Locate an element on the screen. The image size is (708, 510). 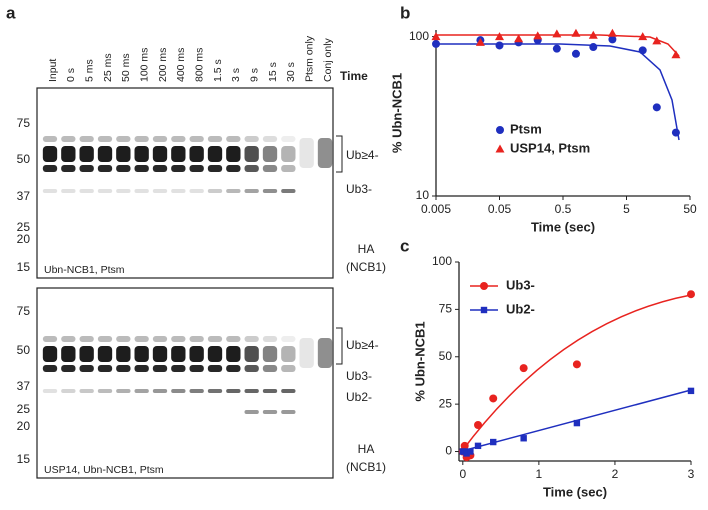
y-tick-label: 10 is located at coordinates (423, 195).